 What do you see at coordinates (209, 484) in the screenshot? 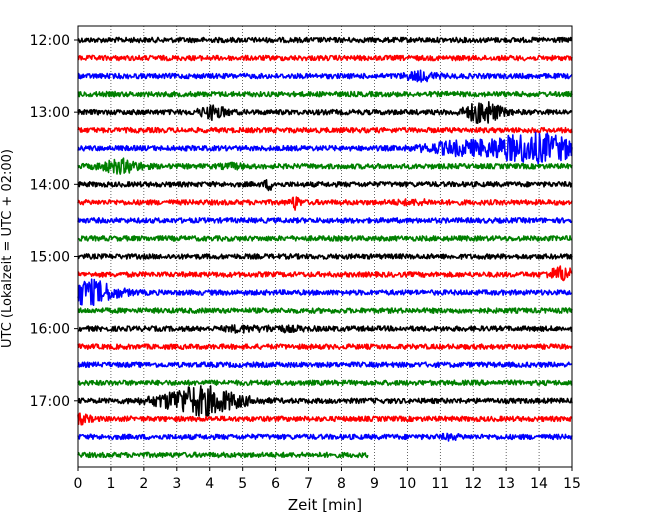
I see `x-tick-label: 4` at bounding box center [209, 484].